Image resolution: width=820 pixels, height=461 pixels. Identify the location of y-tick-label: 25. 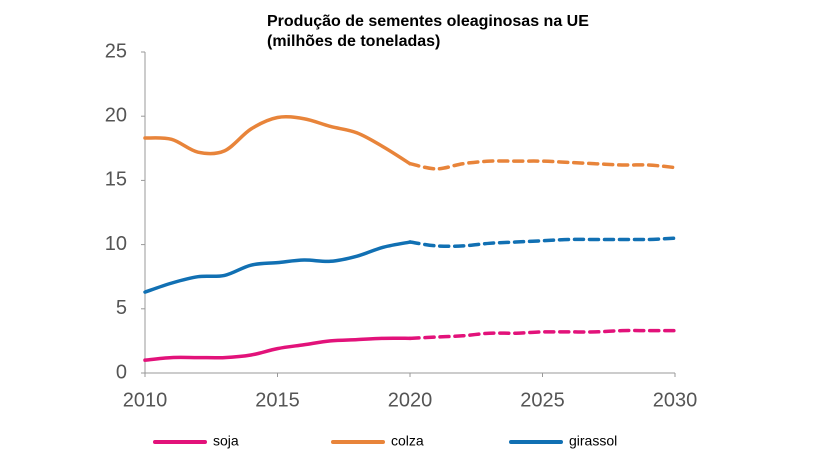
(116, 51).